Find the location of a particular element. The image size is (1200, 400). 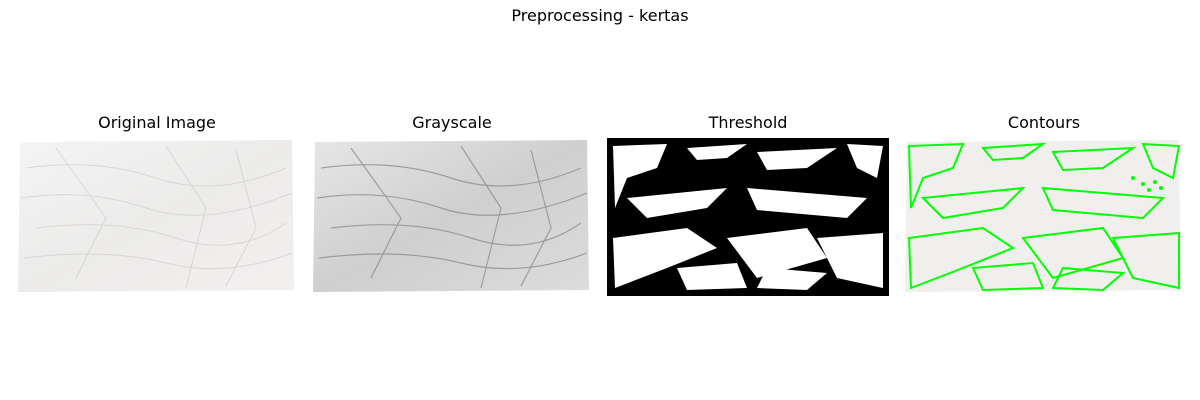

original-image is located at coordinates (156, 216).